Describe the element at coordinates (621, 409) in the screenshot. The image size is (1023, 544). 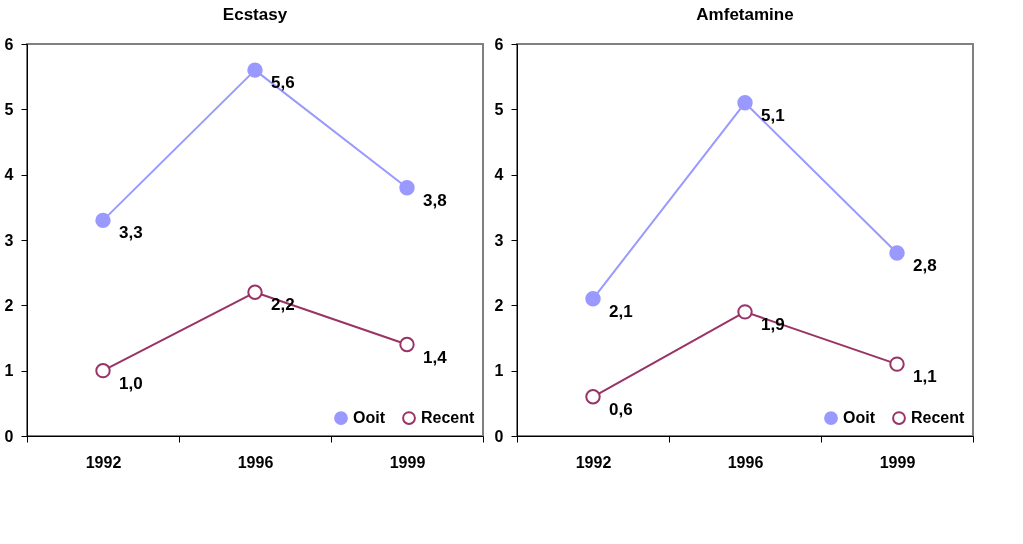
I see `data-label: 0,6` at that location.